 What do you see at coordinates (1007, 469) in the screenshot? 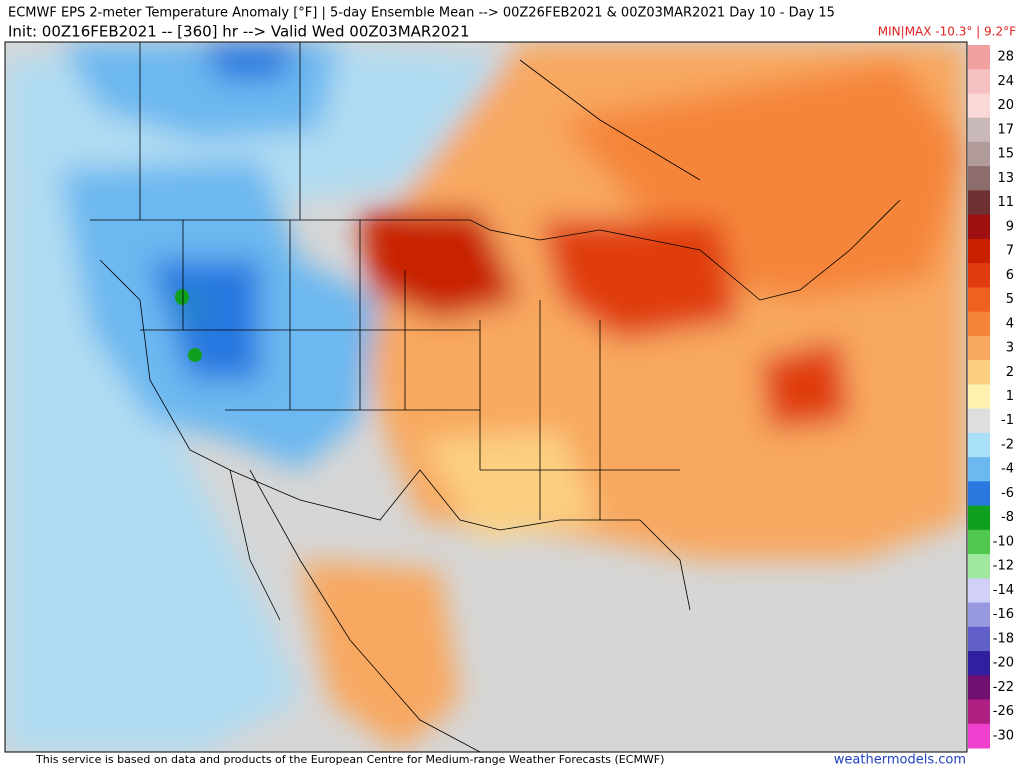
I see `colorbar-label: -4` at bounding box center [1007, 469].